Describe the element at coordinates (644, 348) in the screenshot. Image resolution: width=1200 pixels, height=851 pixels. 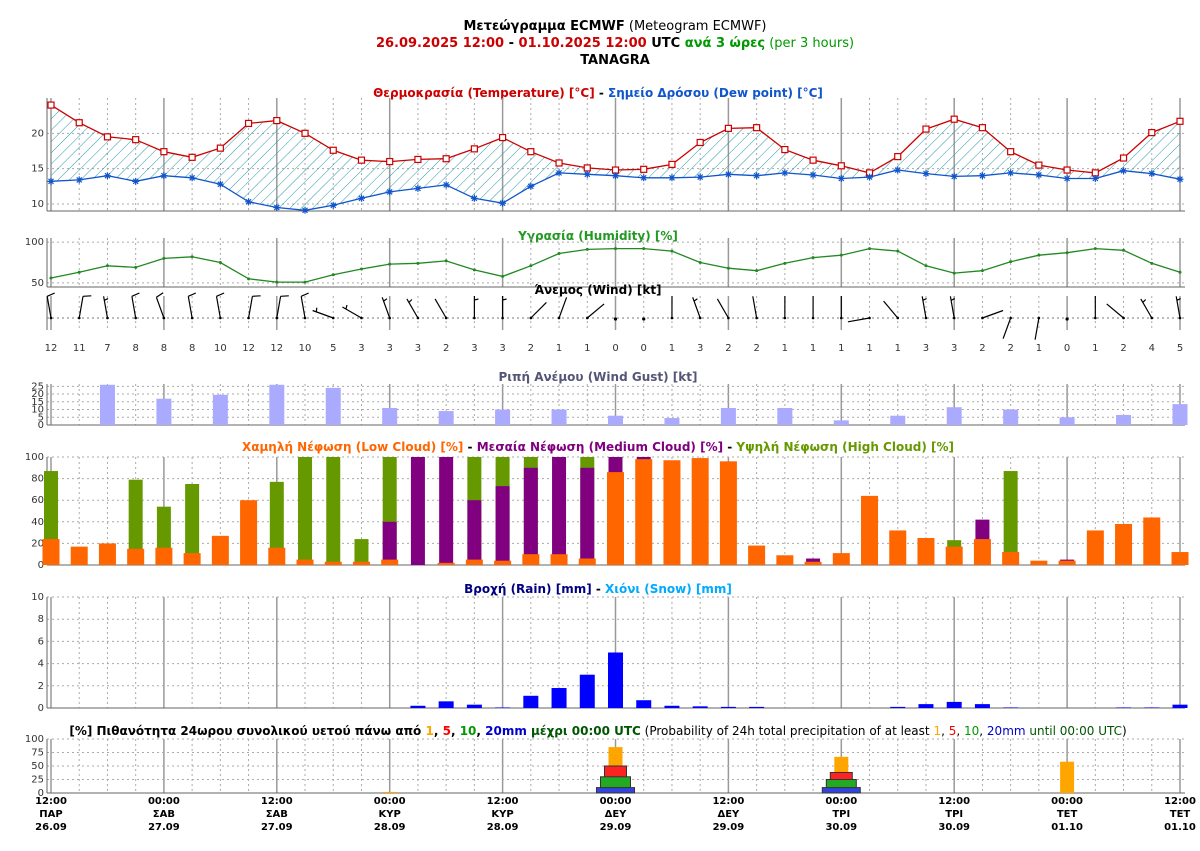
I see `wind-speed-label: 0` at that location.